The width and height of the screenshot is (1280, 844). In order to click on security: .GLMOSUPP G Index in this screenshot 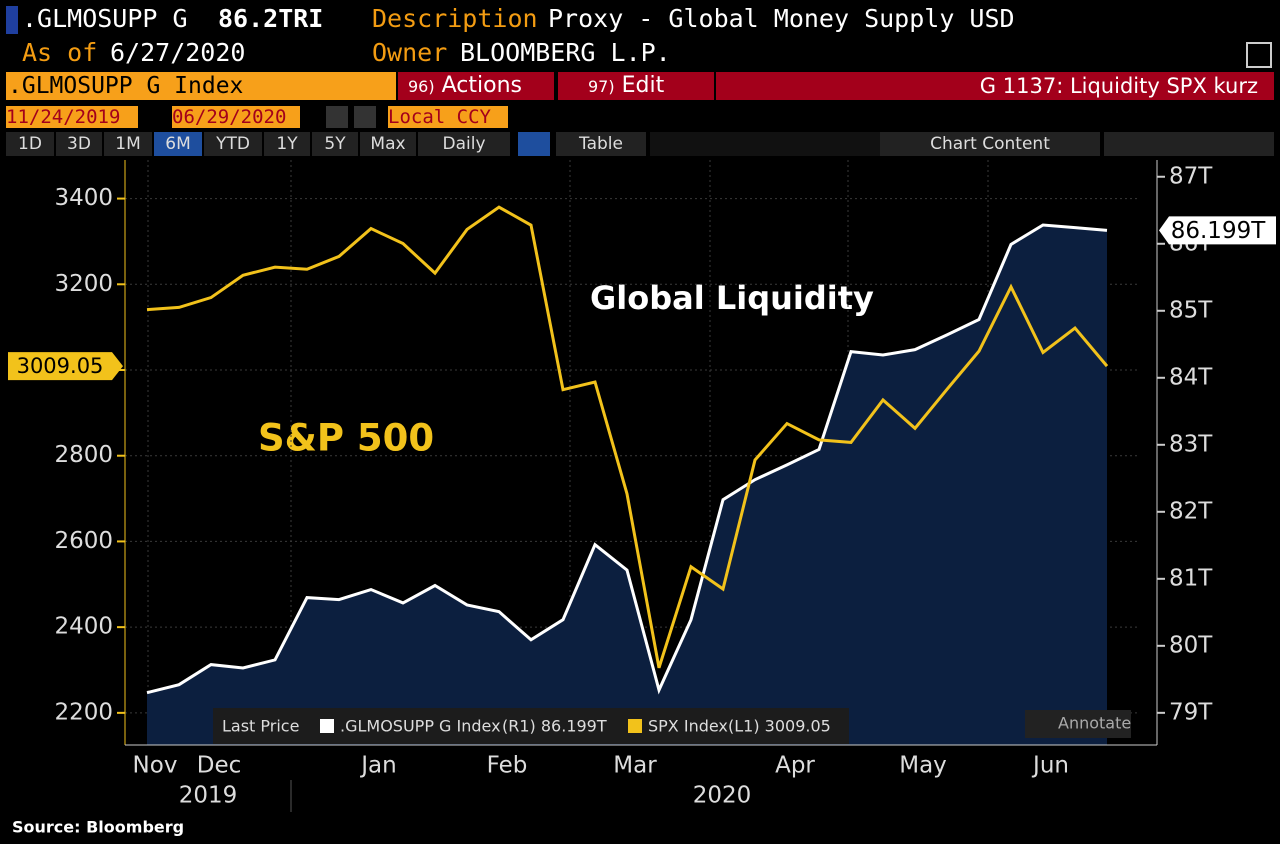, I will do `click(126, 86)`.